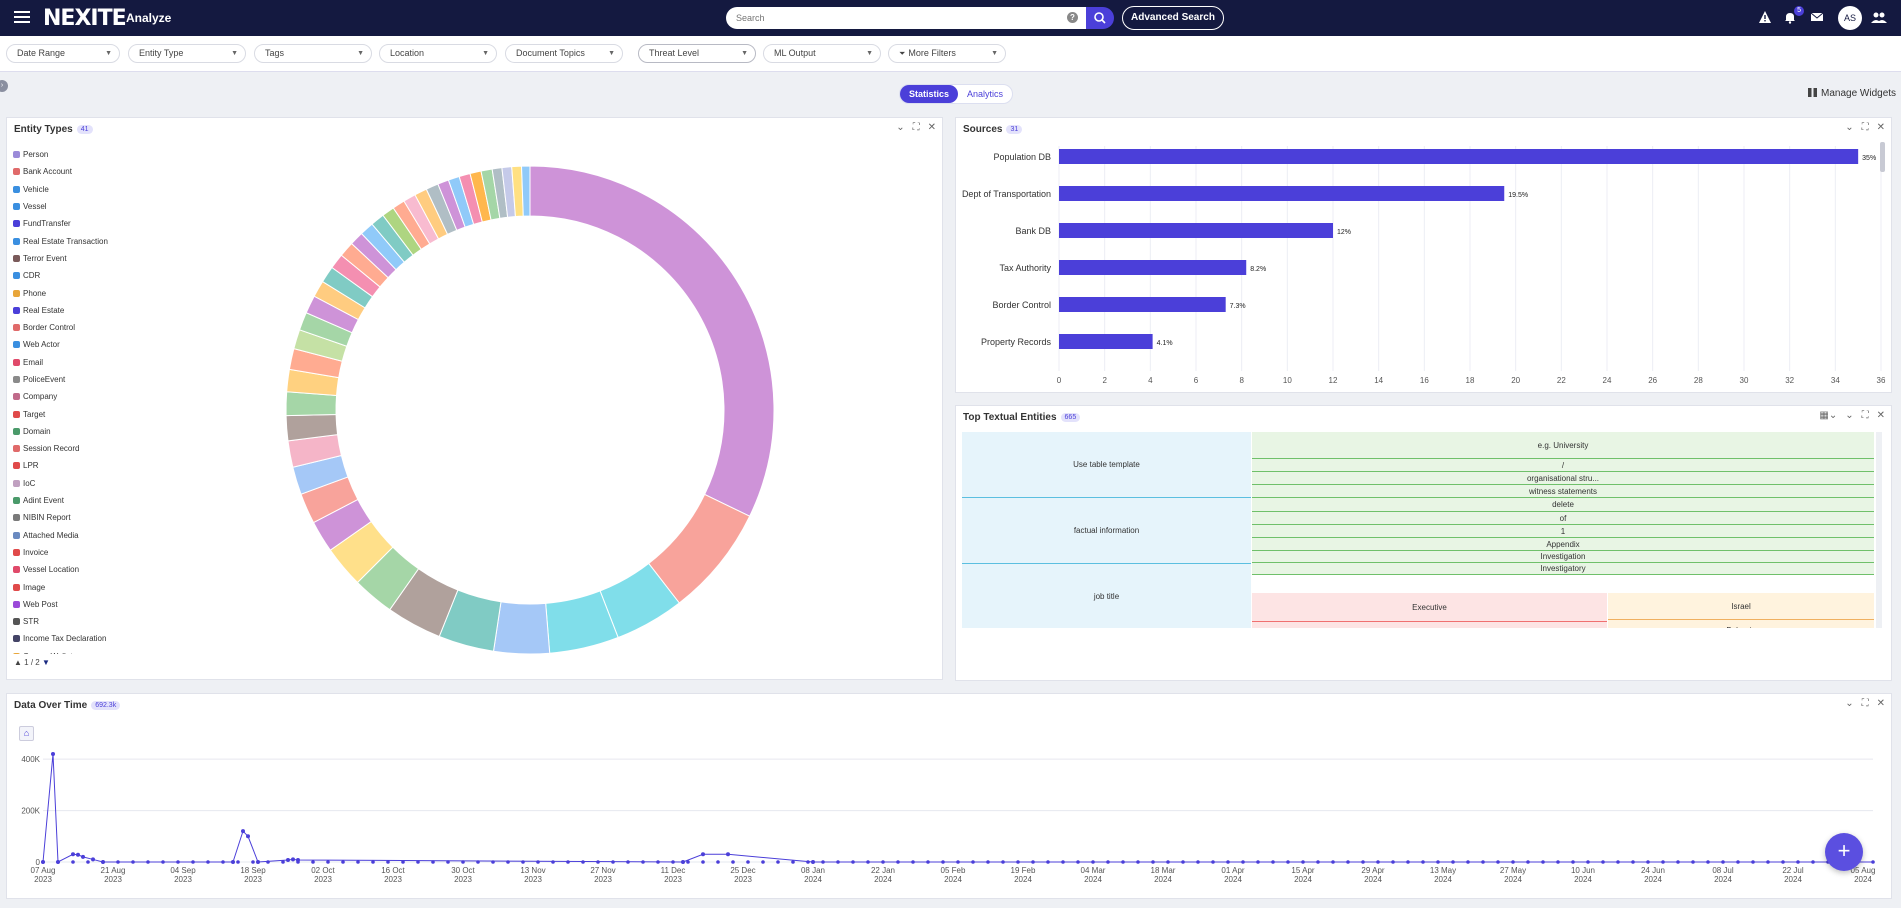  What do you see at coordinates (1563, 518) in the screenshot?
I see `entity-cell: of` at bounding box center [1563, 518].